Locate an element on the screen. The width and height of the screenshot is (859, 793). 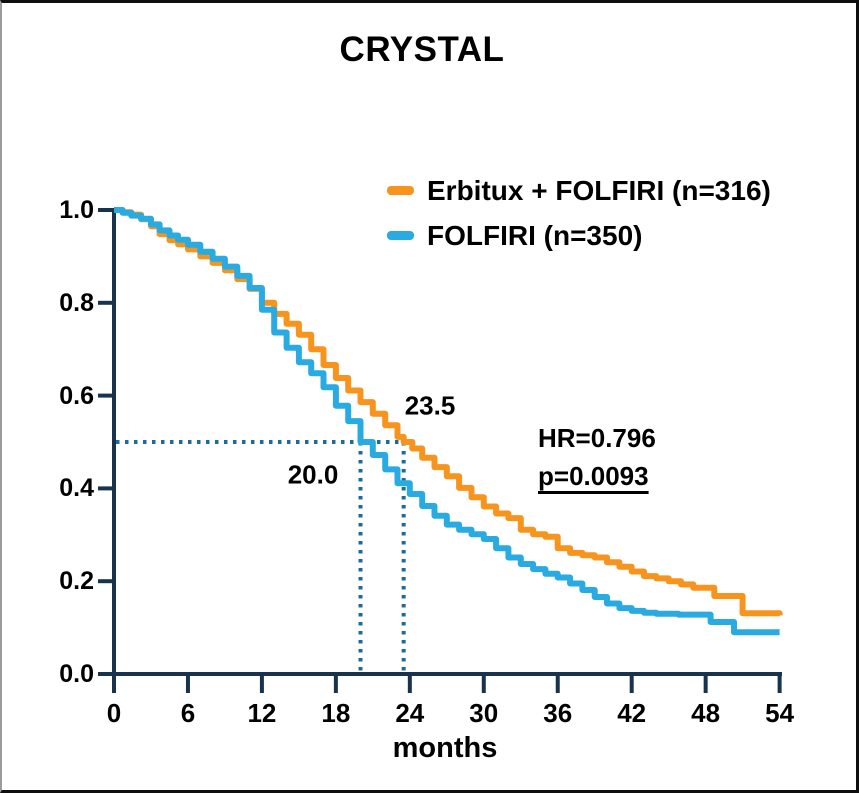
legend-item-folfiri: FOLFIRI (n=350) is located at coordinates (579, 235).